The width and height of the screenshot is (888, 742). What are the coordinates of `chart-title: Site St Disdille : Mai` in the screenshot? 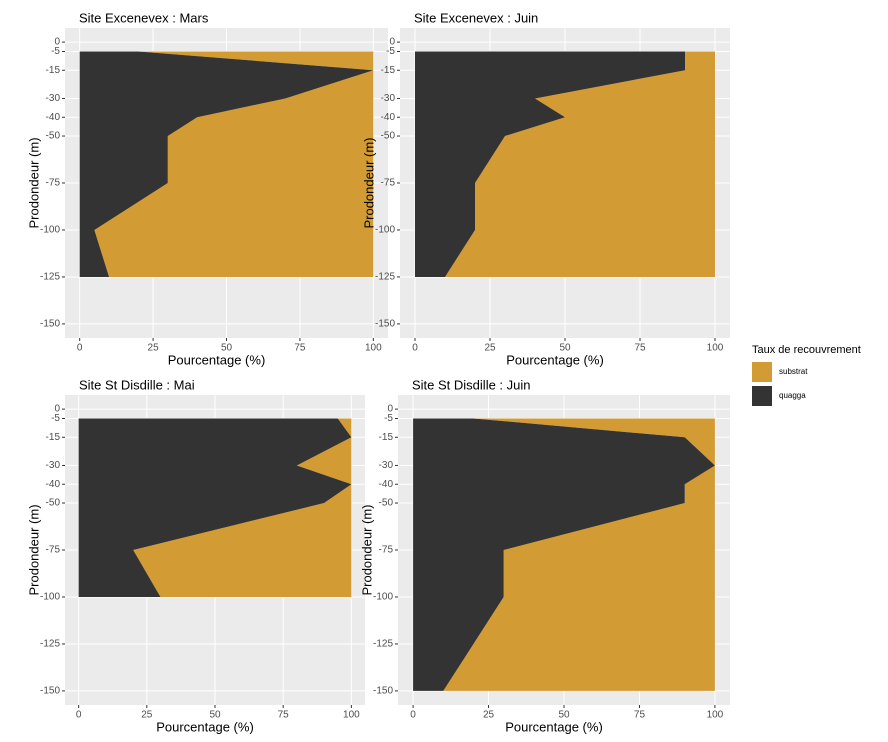 It's located at (137, 384).